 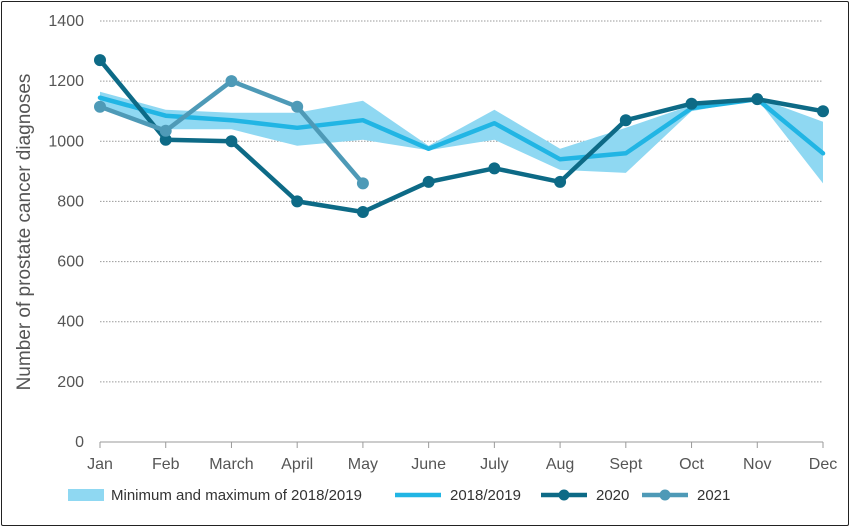 What do you see at coordinates (713, 495) in the screenshot?
I see `legend-label: 2021` at bounding box center [713, 495].